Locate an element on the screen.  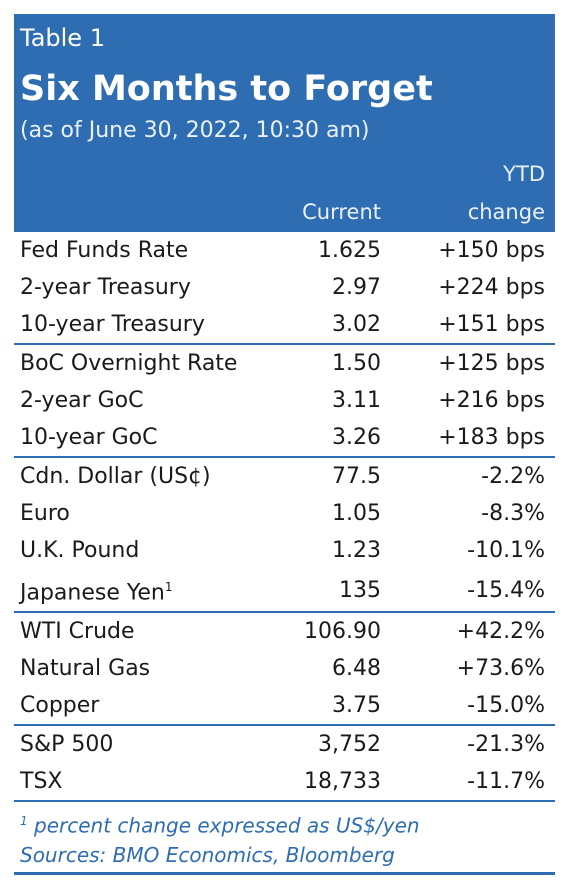
table-row: WTI Crude 106.90 +42.2% is located at coordinates (284, 631).